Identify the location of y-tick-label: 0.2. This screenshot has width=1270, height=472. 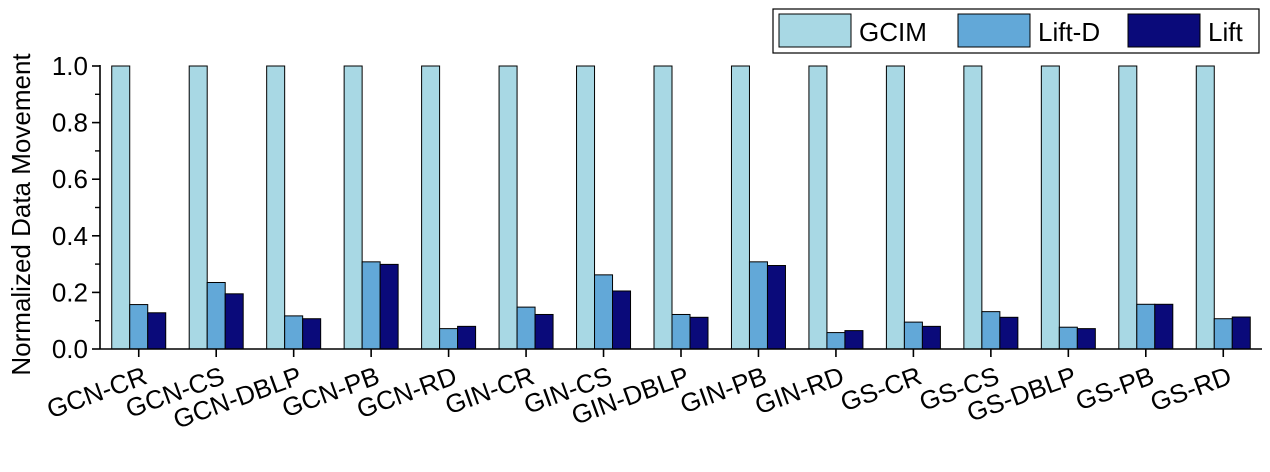
(70, 292).